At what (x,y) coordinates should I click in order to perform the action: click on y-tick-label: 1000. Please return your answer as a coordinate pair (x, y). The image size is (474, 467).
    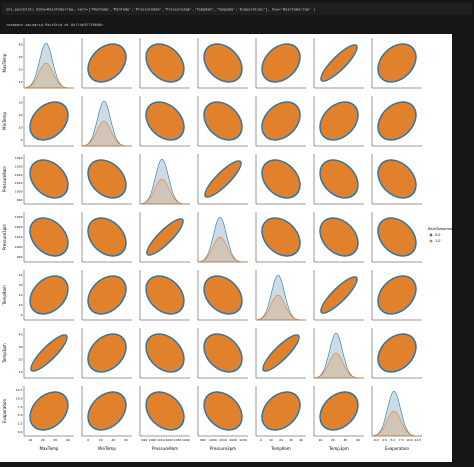
    Looking at the image, I should click on (19, 192).